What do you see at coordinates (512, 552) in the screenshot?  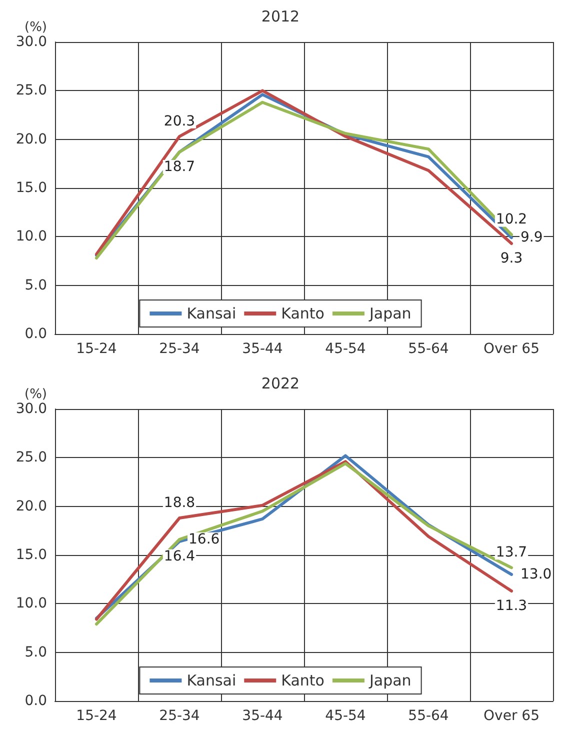 I see `data-label: 13.7` at bounding box center [512, 552].